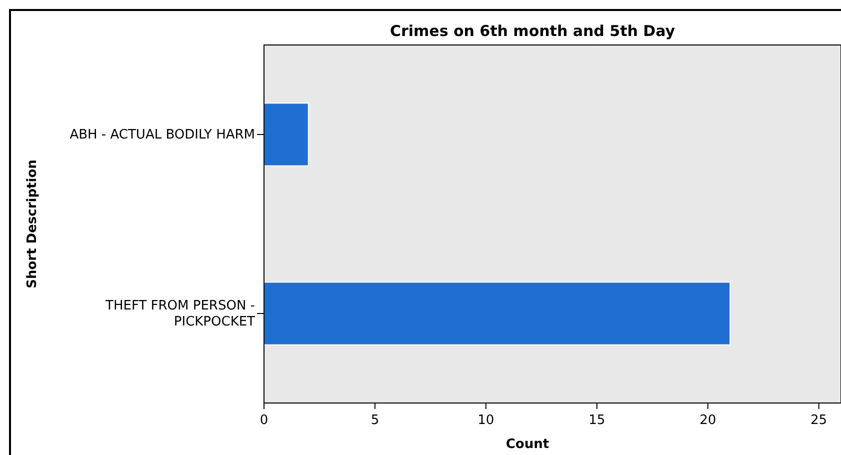 This screenshot has height=455, width=841. What do you see at coordinates (528, 444) in the screenshot?
I see `x-axis-title: Count` at bounding box center [528, 444].